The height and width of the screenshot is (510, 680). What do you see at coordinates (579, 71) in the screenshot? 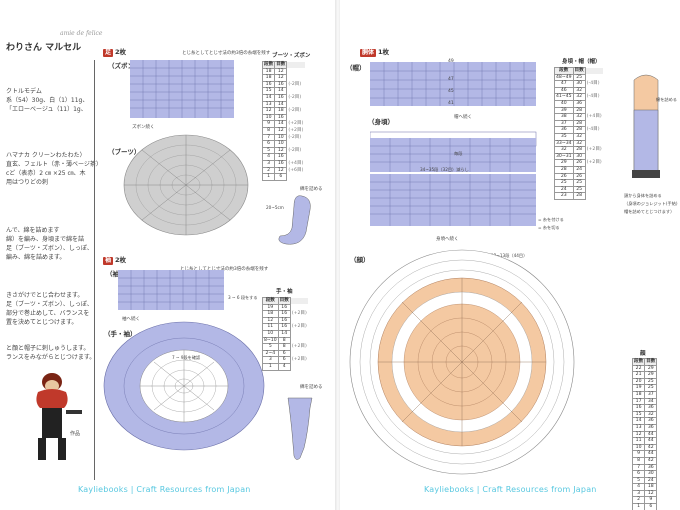
I see `body-table-header-row: 段数 目数` at bounding box center [579, 71].